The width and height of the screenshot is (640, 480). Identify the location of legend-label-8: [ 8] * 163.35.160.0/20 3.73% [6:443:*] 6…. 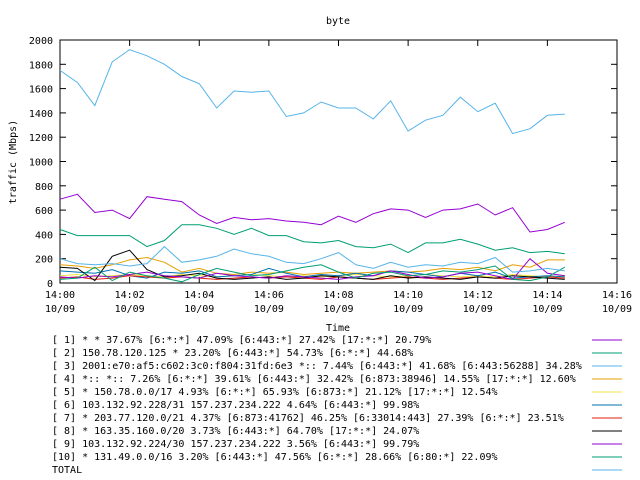
(235, 431).